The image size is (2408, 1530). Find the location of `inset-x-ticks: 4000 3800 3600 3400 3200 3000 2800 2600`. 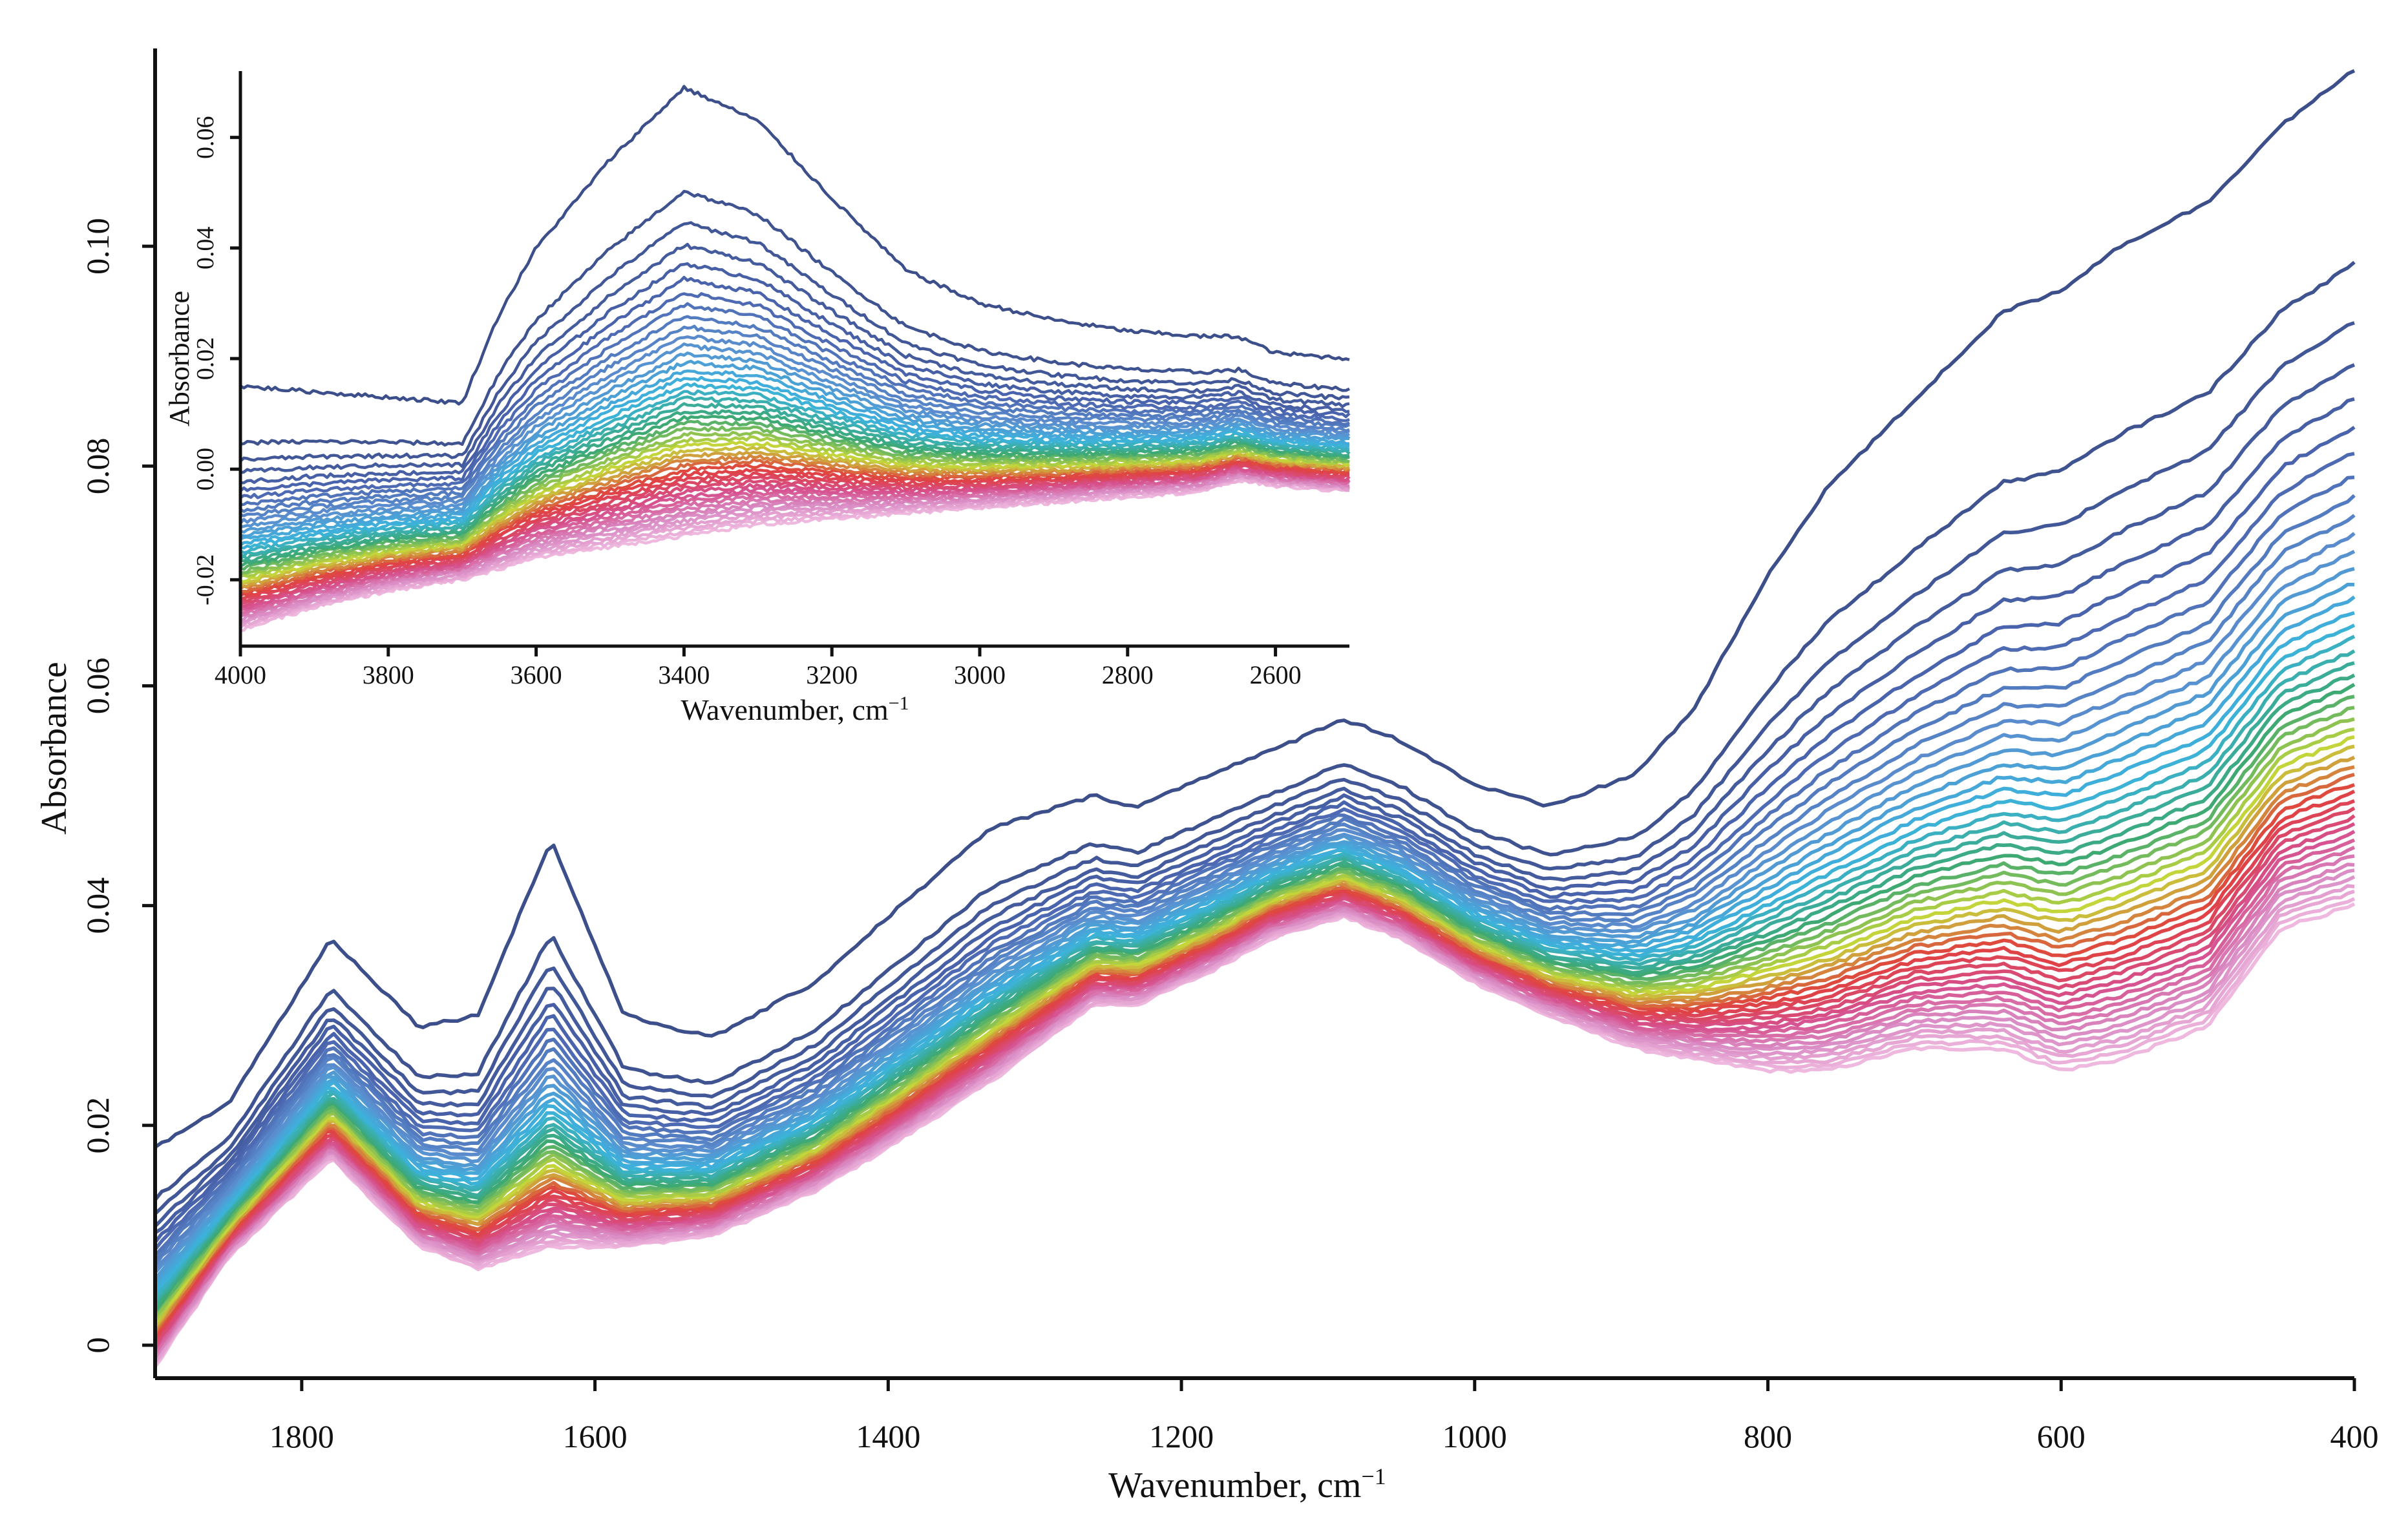

inset-x-ticks: 4000 3800 3600 3400 3200 3000 2800 2600 is located at coordinates (758, 668).